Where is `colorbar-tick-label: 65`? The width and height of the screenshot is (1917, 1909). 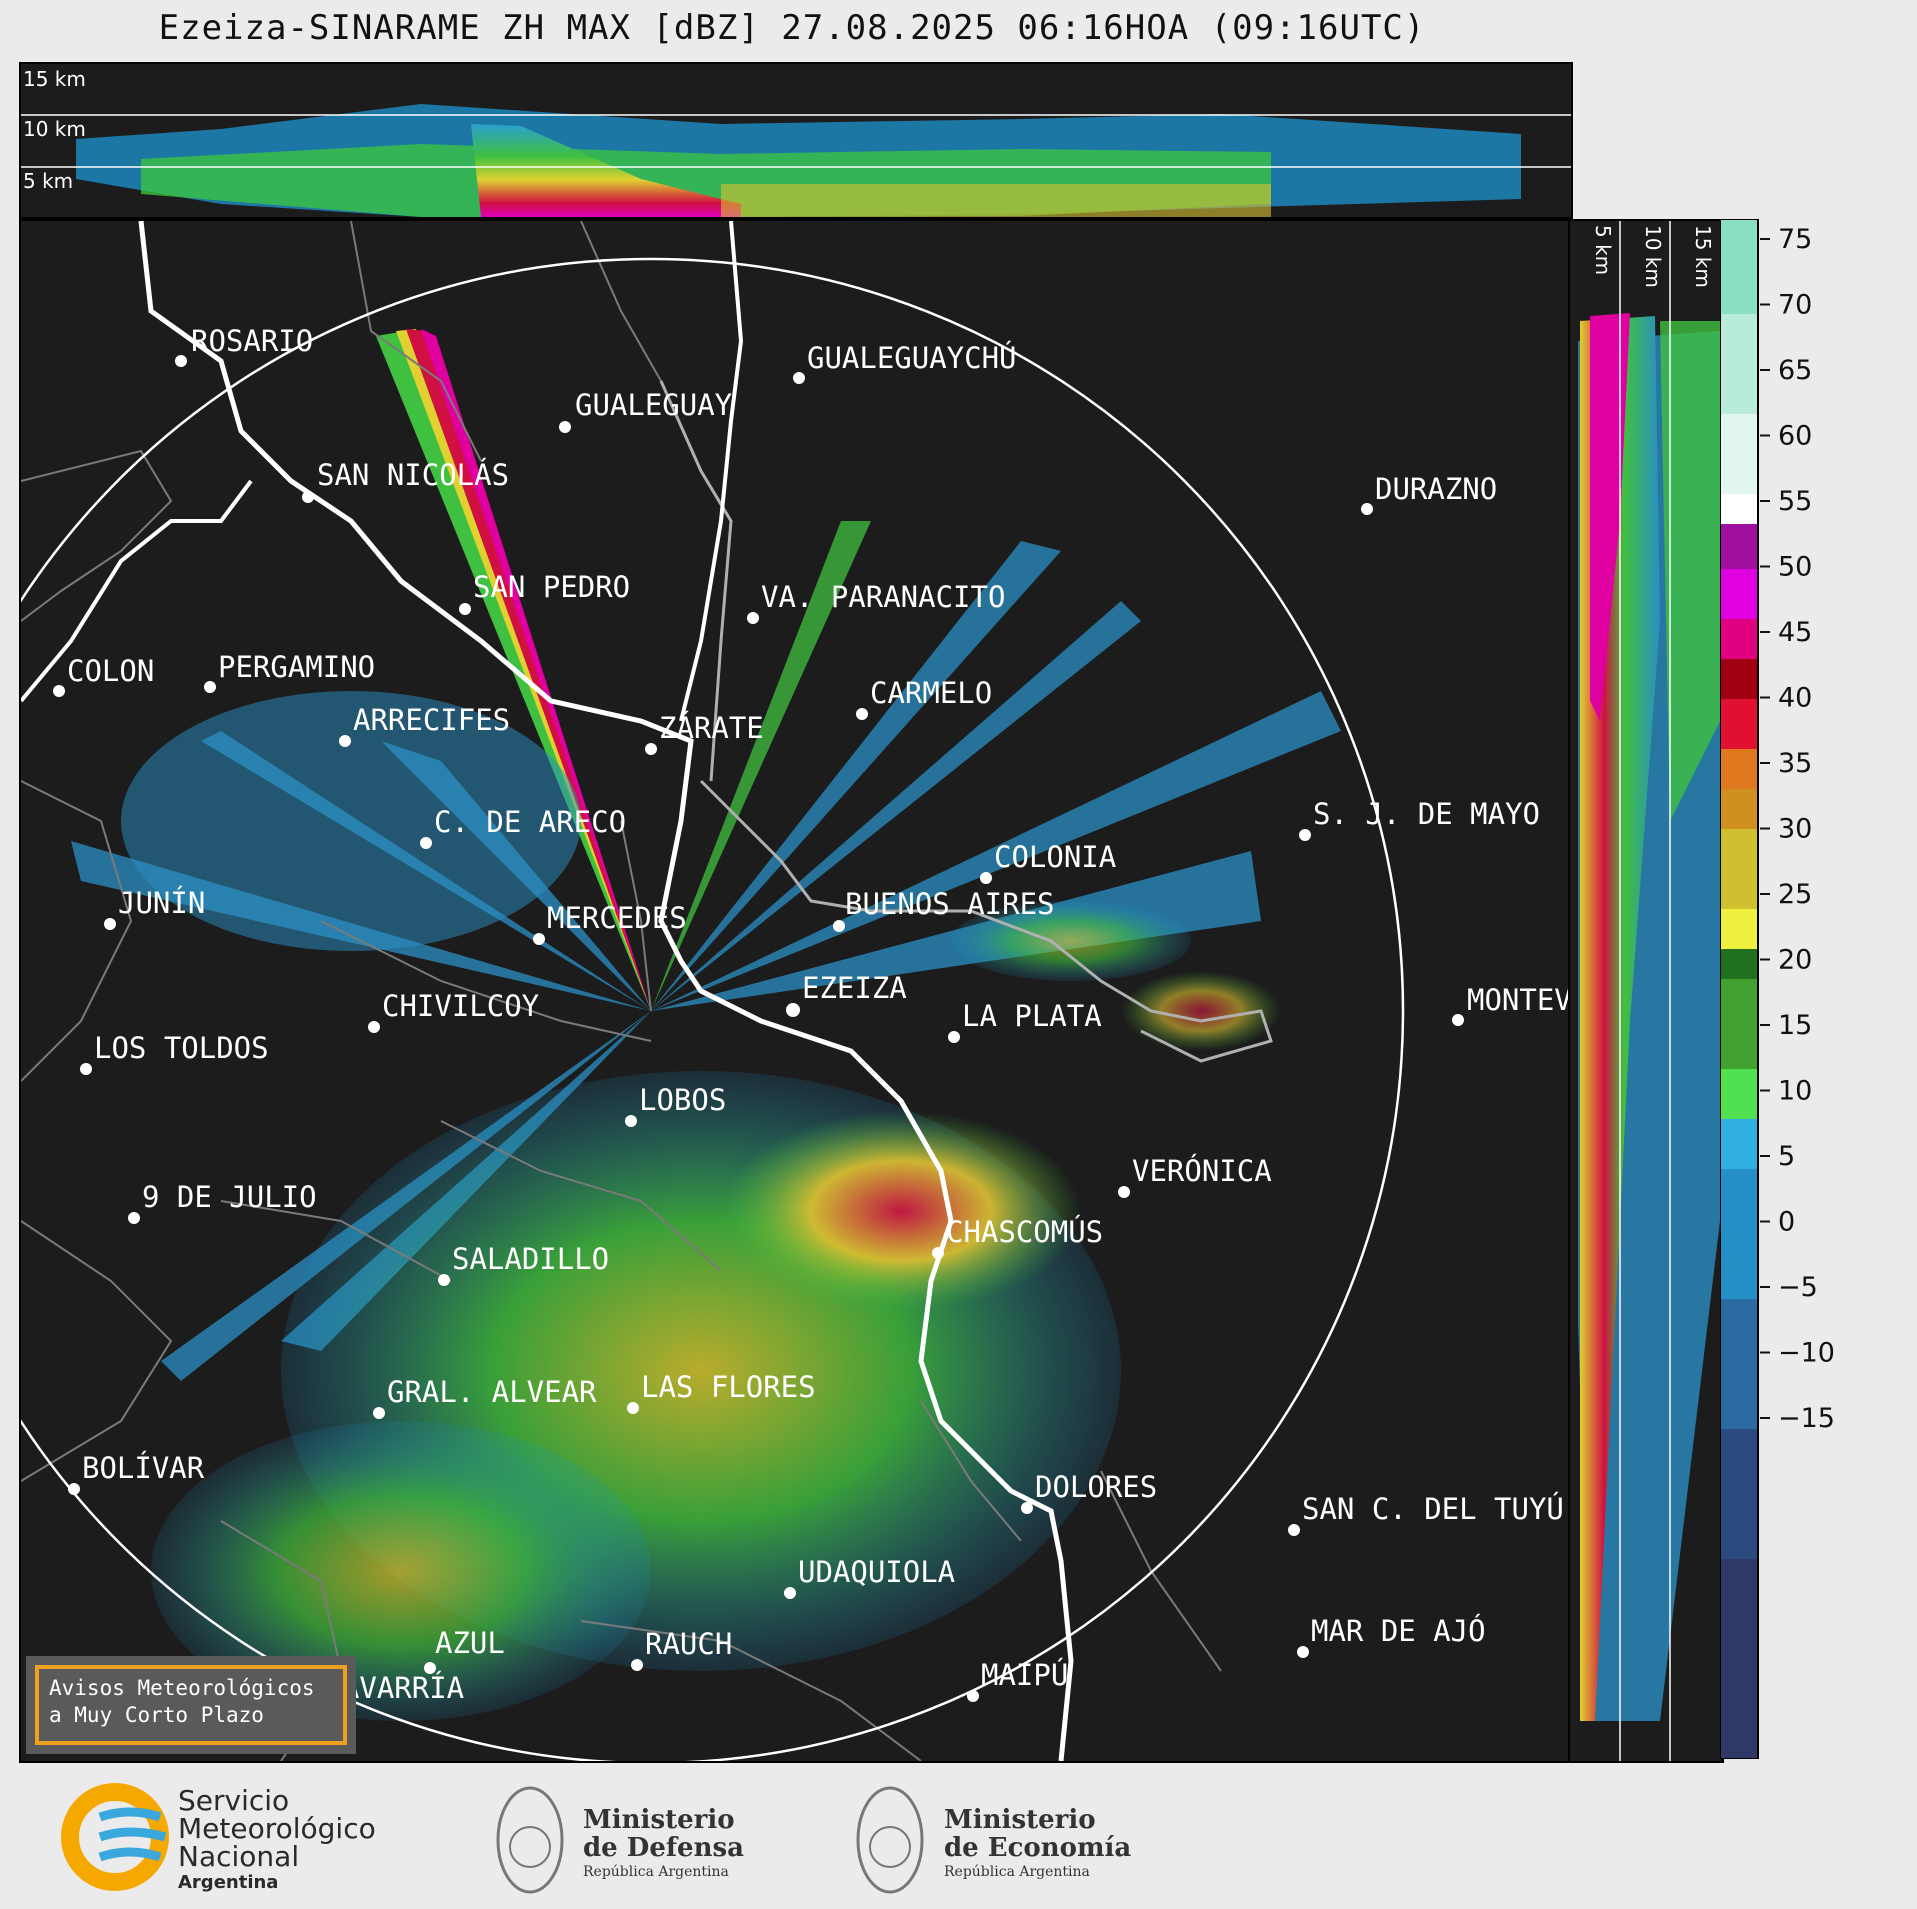 colorbar-tick-label: 65 is located at coordinates (1795, 370).